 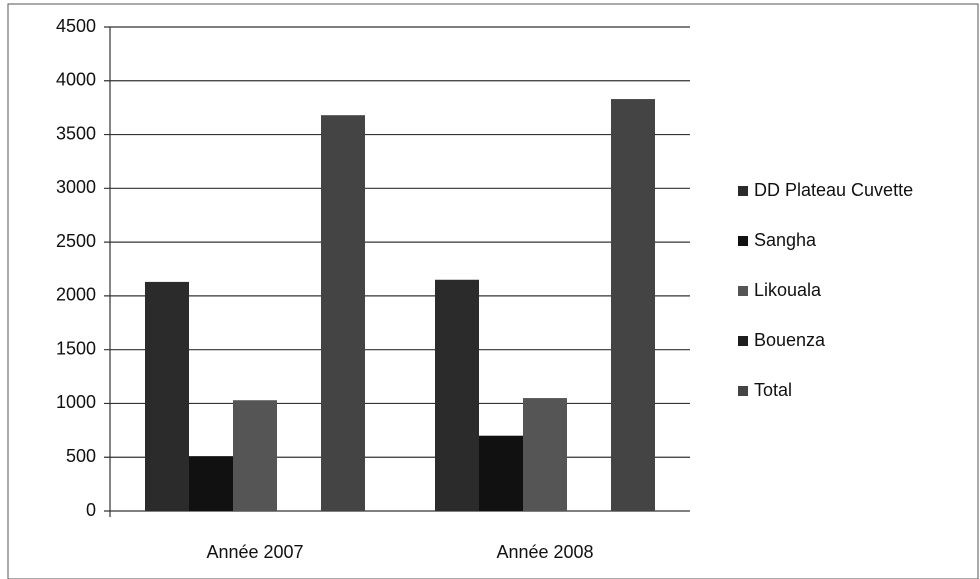 What do you see at coordinates (76, 80) in the screenshot?
I see `y-tick-label: 4000` at bounding box center [76, 80].